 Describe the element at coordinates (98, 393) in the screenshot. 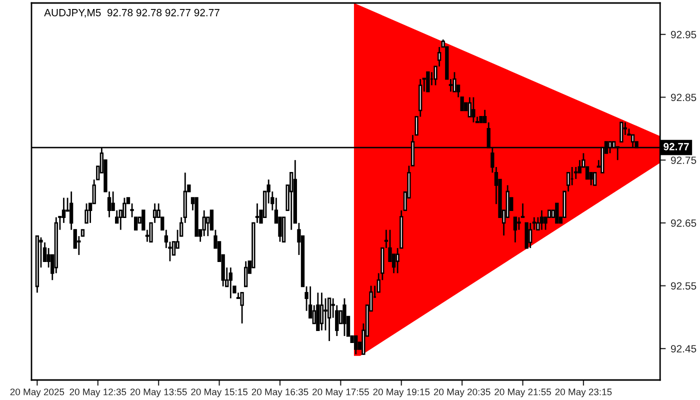

I see `x-tick-label: 20 May 12:35` at that location.